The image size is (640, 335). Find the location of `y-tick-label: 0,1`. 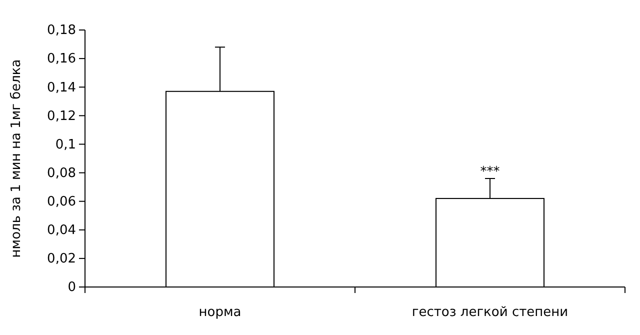

y-tick-label: 0,1 is located at coordinates (65, 144).